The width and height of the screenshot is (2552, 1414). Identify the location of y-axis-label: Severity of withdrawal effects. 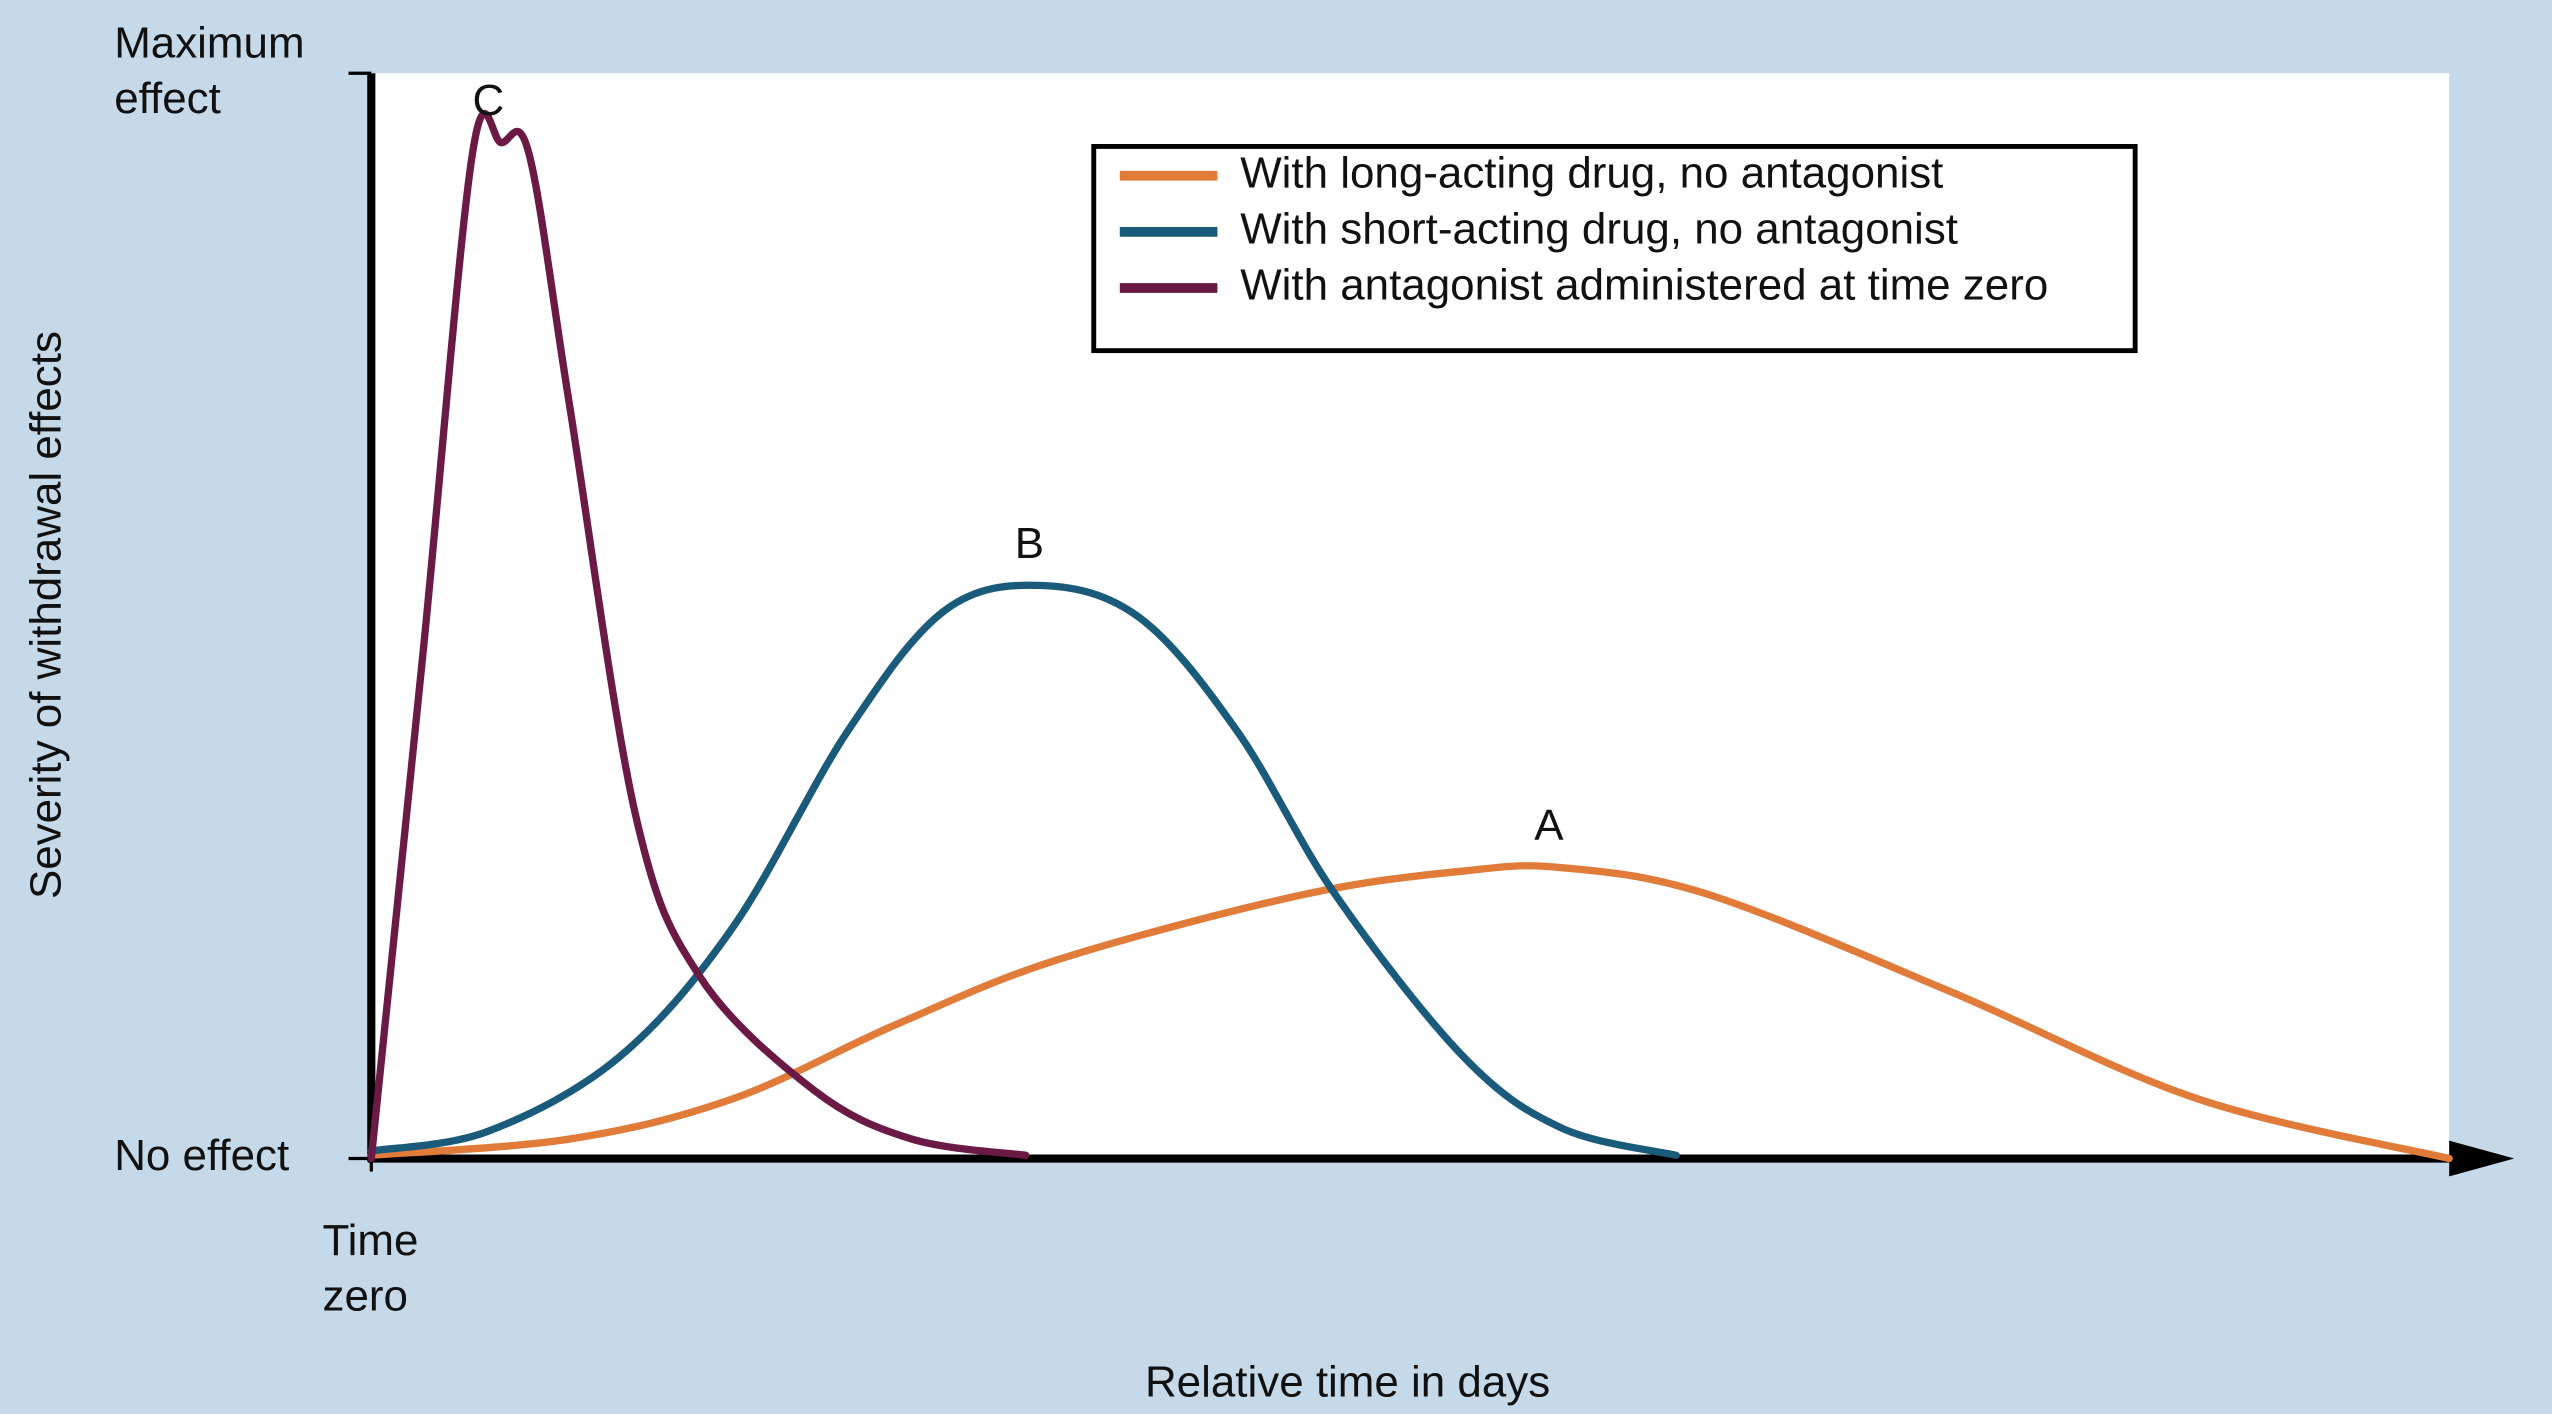
(46, 615).